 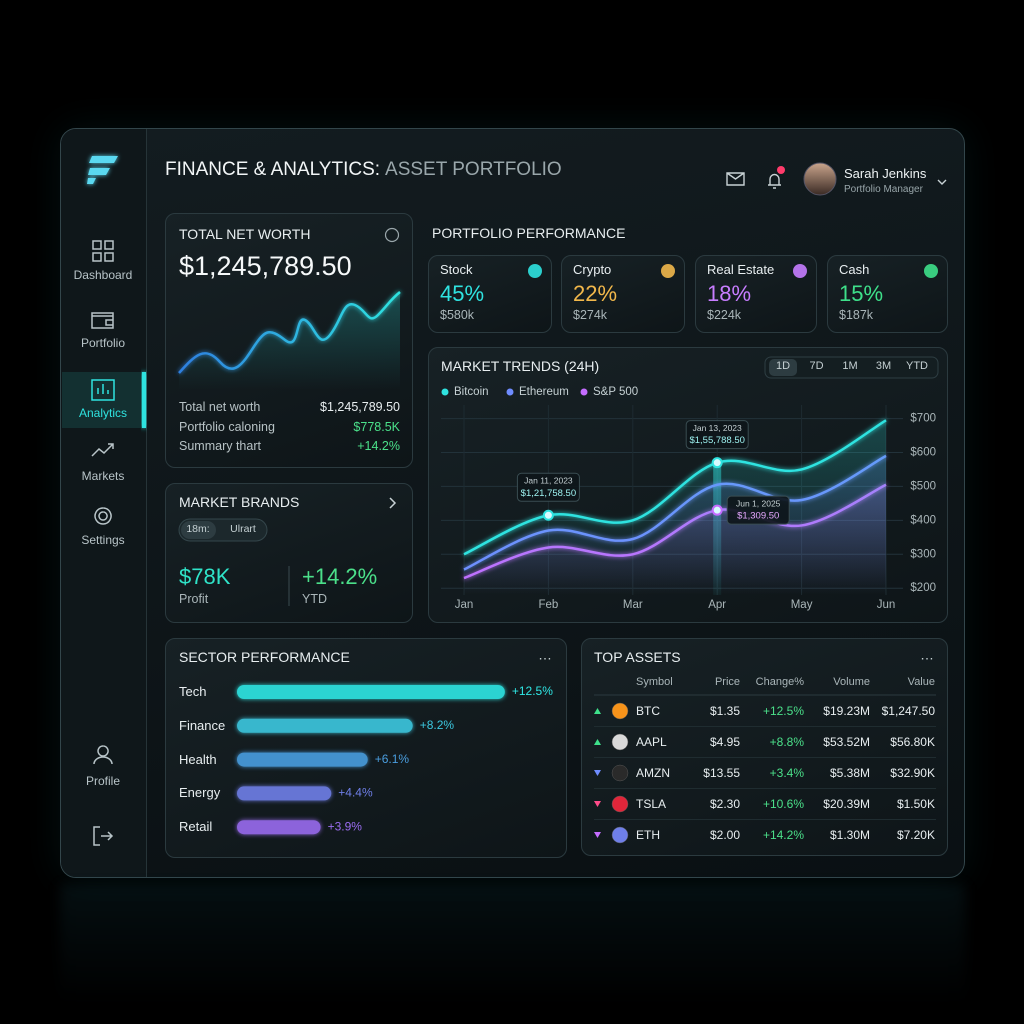 What do you see at coordinates (729, 294) in the screenshot?
I see `asset-class-percent: 18%` at bounding box center [729, 294].